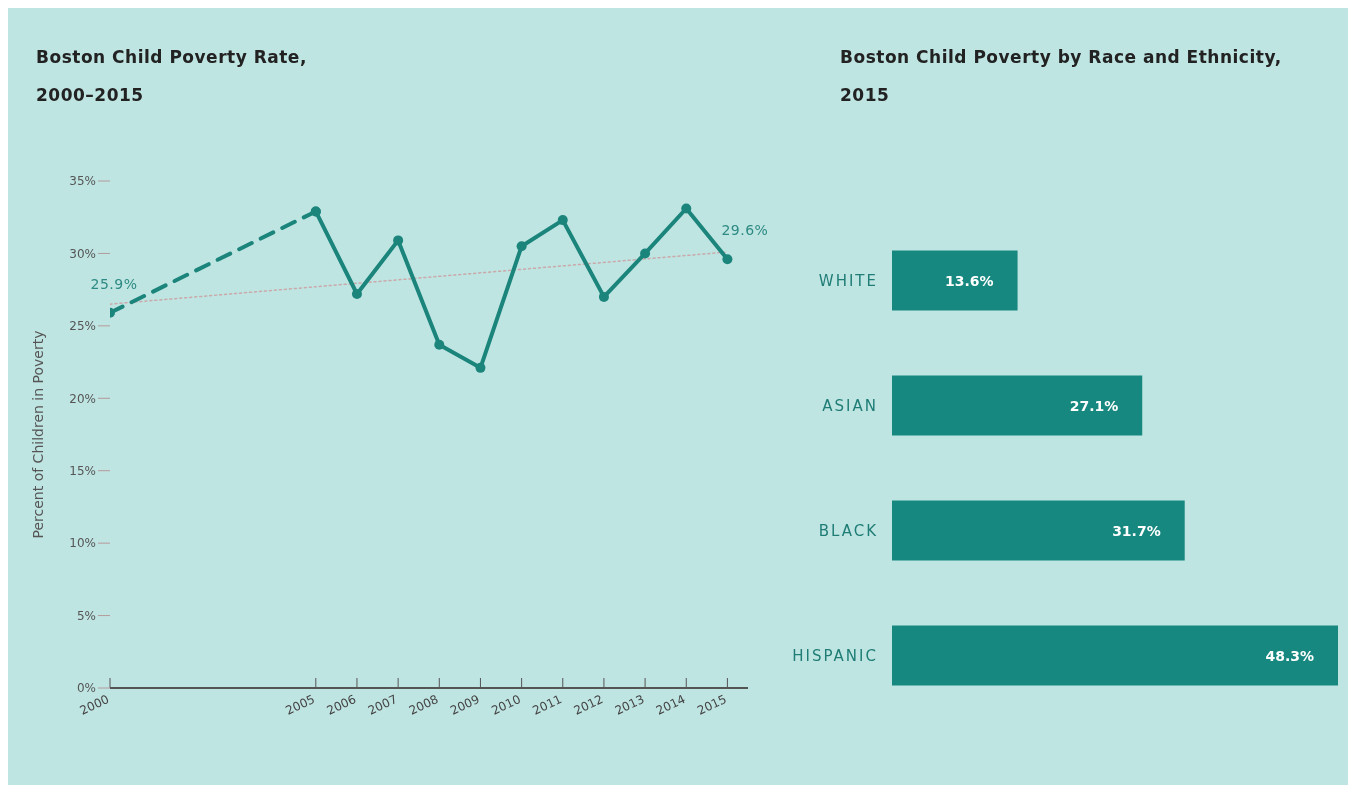 The image size is (1351, 786). I want to click on y-axis-title: Percent of Children in Poverty, so click(37, 434).